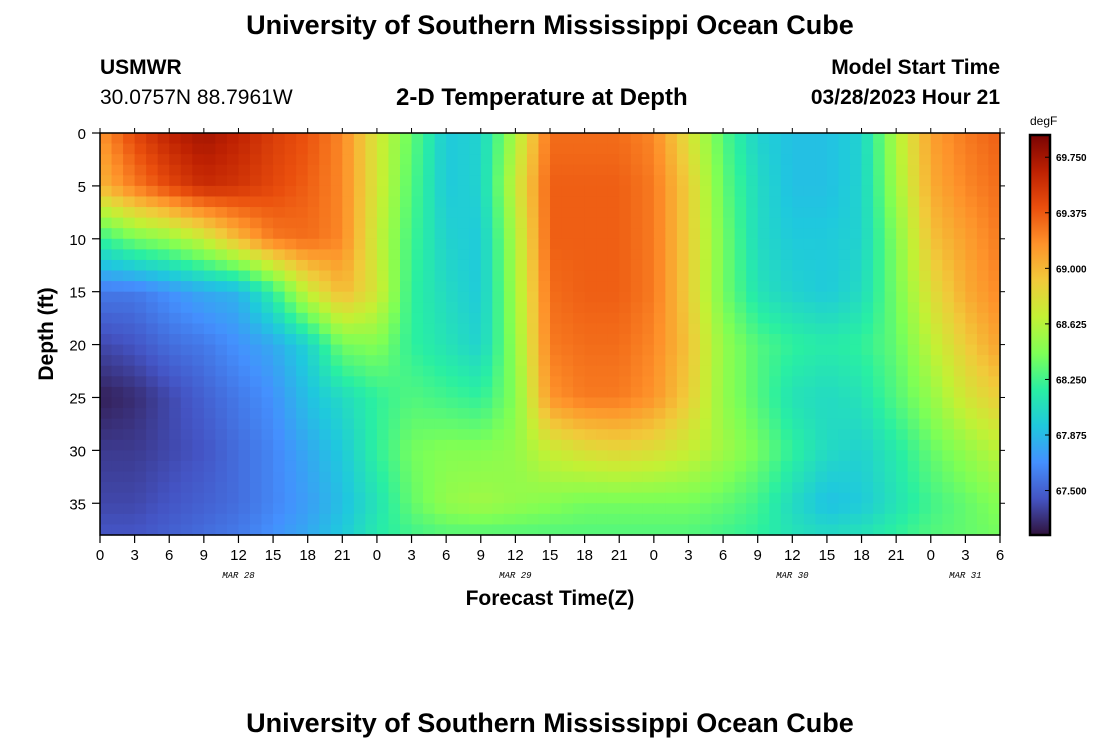 The image size is (1100, 750). What do you see at coordinates (723, 555) in the screenshot?
I see `x-tick-label: 6` at bounding box center [723, 555].